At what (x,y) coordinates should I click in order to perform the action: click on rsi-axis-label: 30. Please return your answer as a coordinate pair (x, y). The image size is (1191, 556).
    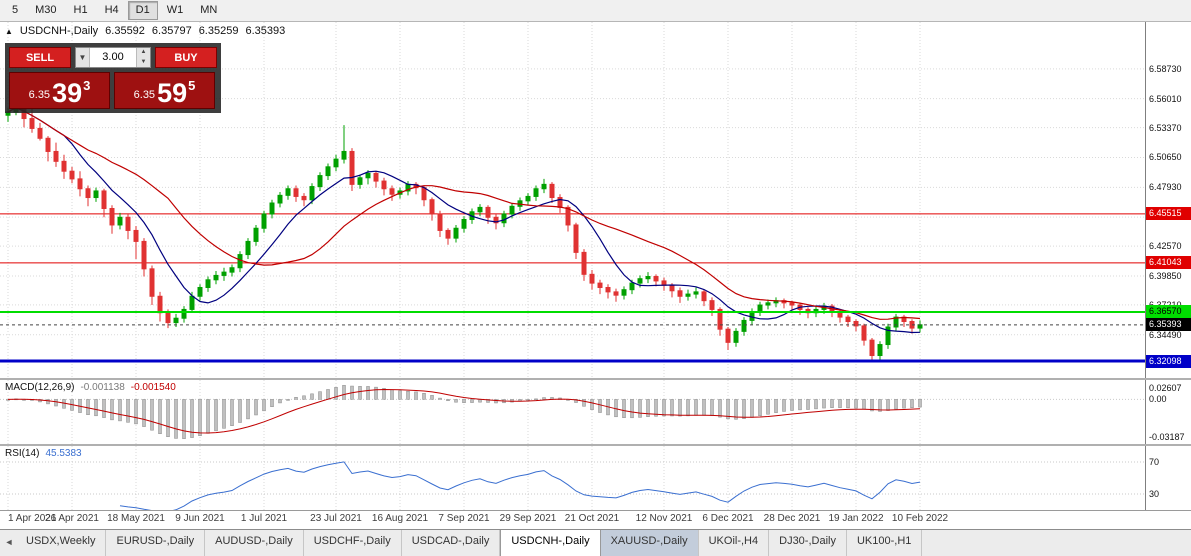
    Looking at the image, I should click on (1154, 494).